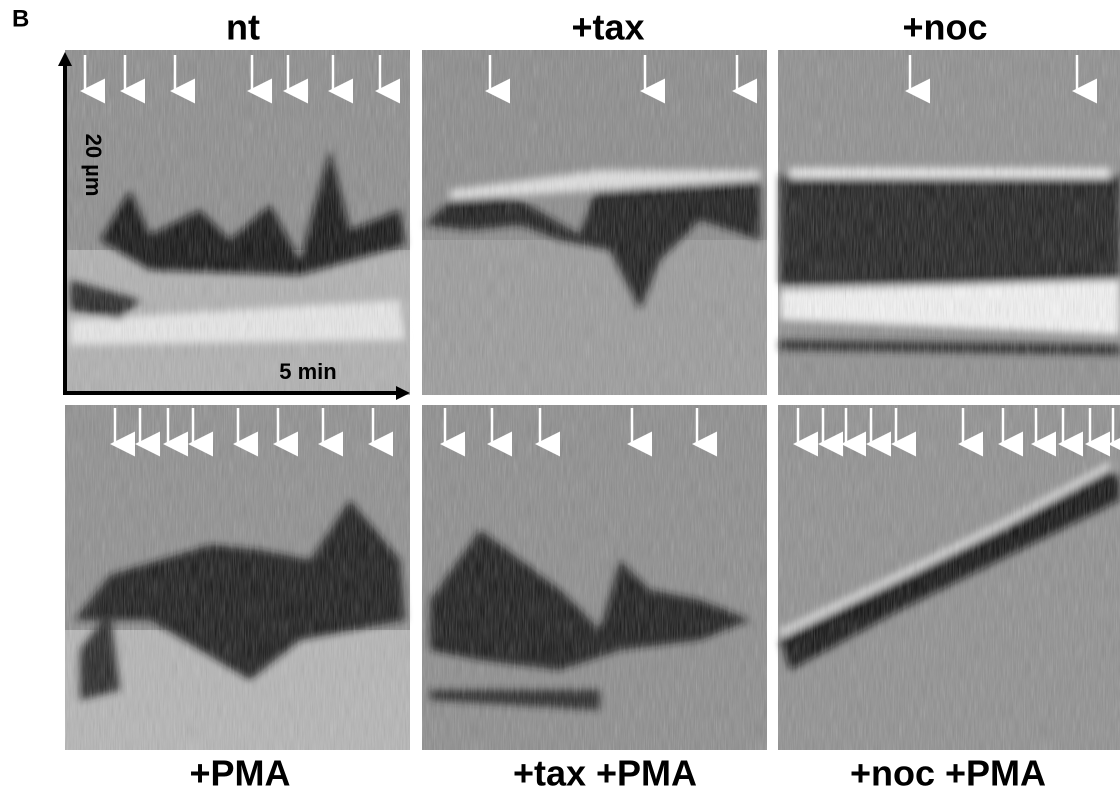 This screenshot has width=1120, height=804. Describe the element at coordinates (607, 27) in the screenshot. I see `column-label: +tax` at that location.